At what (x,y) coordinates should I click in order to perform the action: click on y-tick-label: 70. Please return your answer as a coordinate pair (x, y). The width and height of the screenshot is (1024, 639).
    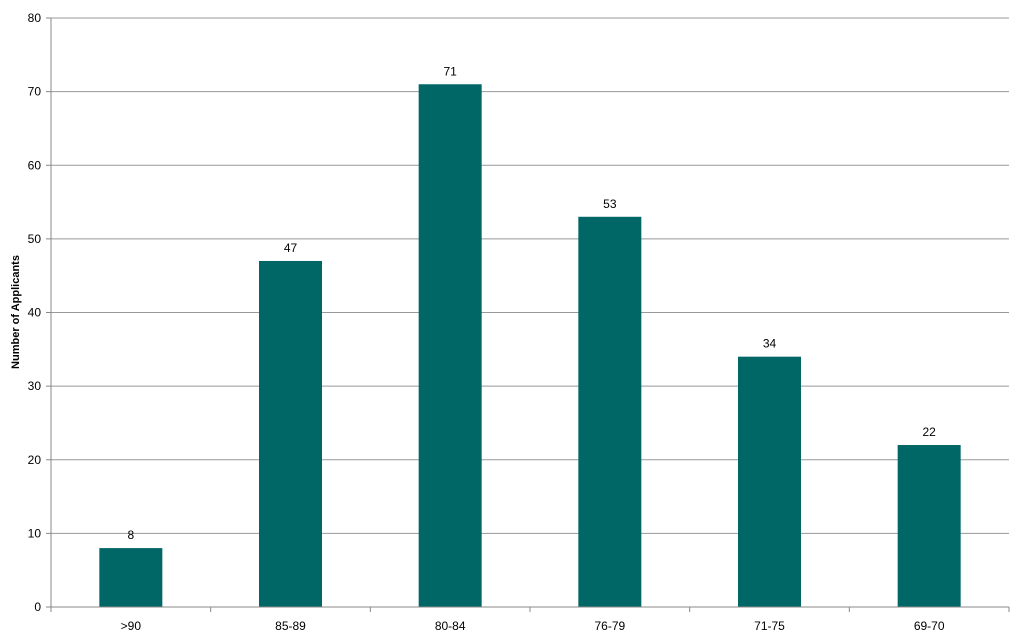
    Looking at the image, I should click on (35, 92).